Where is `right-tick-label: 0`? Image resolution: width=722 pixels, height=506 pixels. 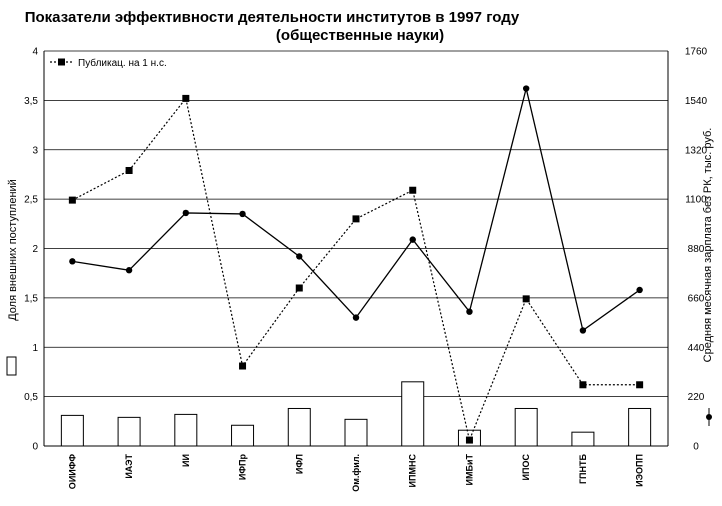
right-tick-label: 0 is located at coordinates (696, 447).